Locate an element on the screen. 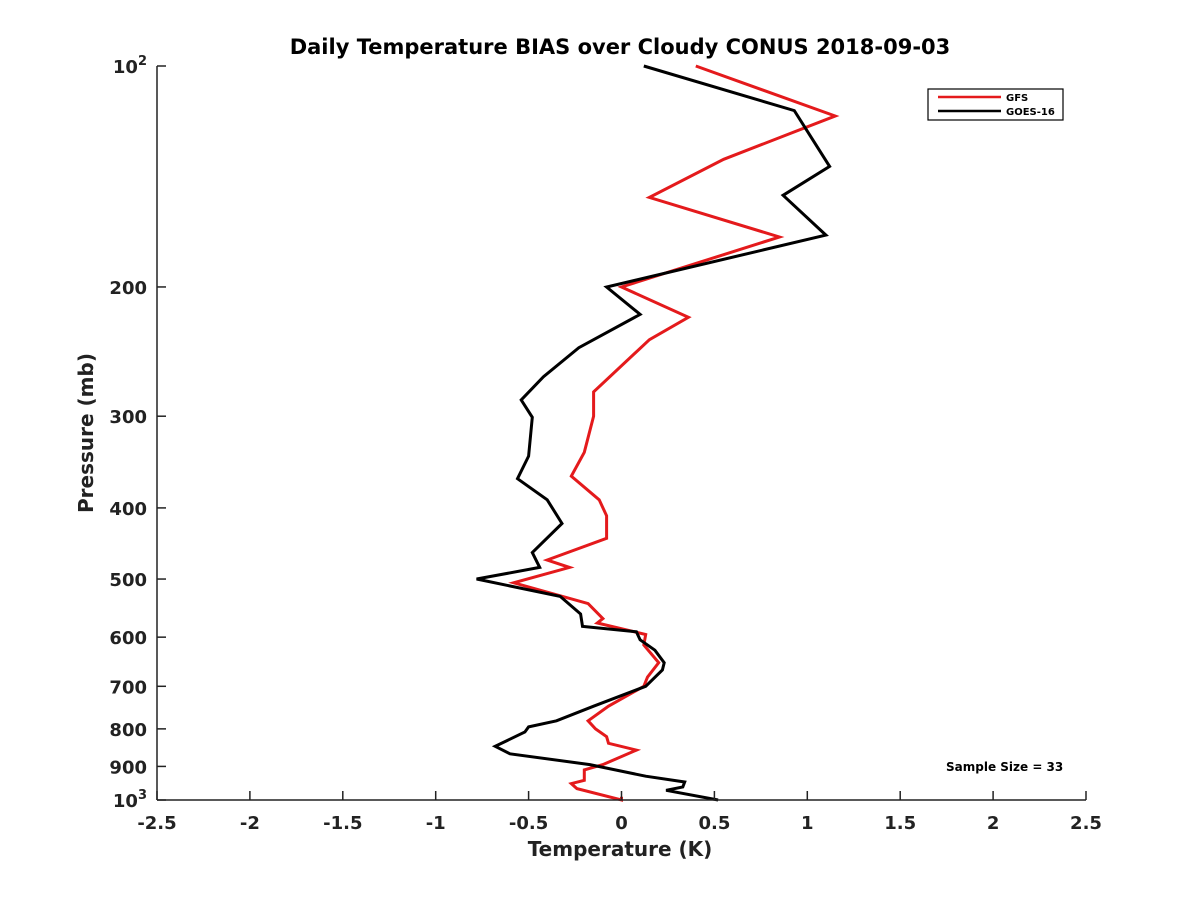 The width and height of the screenshot is (1200, 900). y-tick-label: 400 is located at coordinates (128, 509).